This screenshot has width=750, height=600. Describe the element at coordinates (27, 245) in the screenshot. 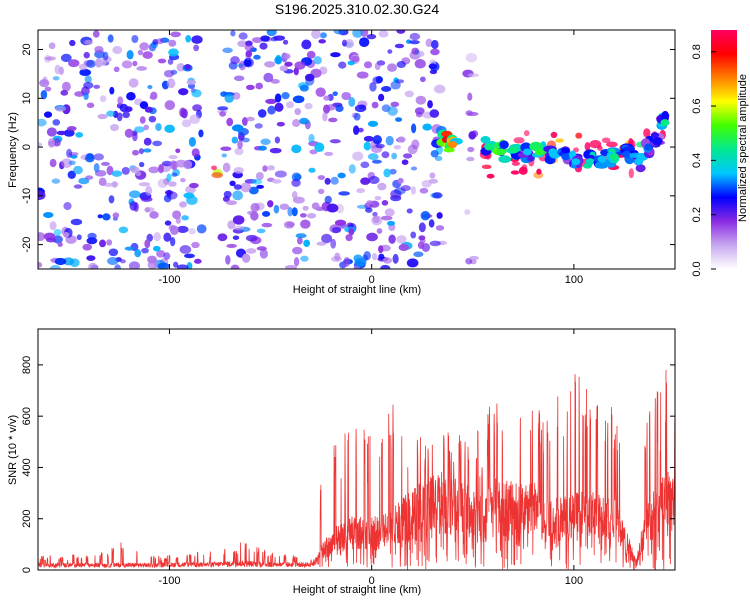

I see `y-tick-label: -20` at that location.